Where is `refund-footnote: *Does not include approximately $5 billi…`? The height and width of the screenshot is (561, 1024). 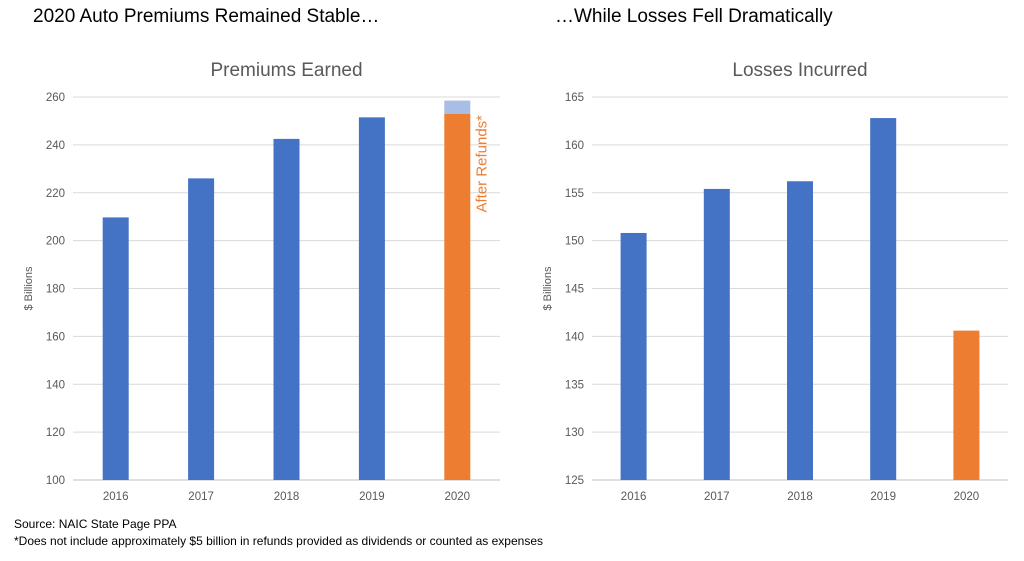
refund-footnote: *Does not include approximately $5 billi… is located at coordinates (278, 541).